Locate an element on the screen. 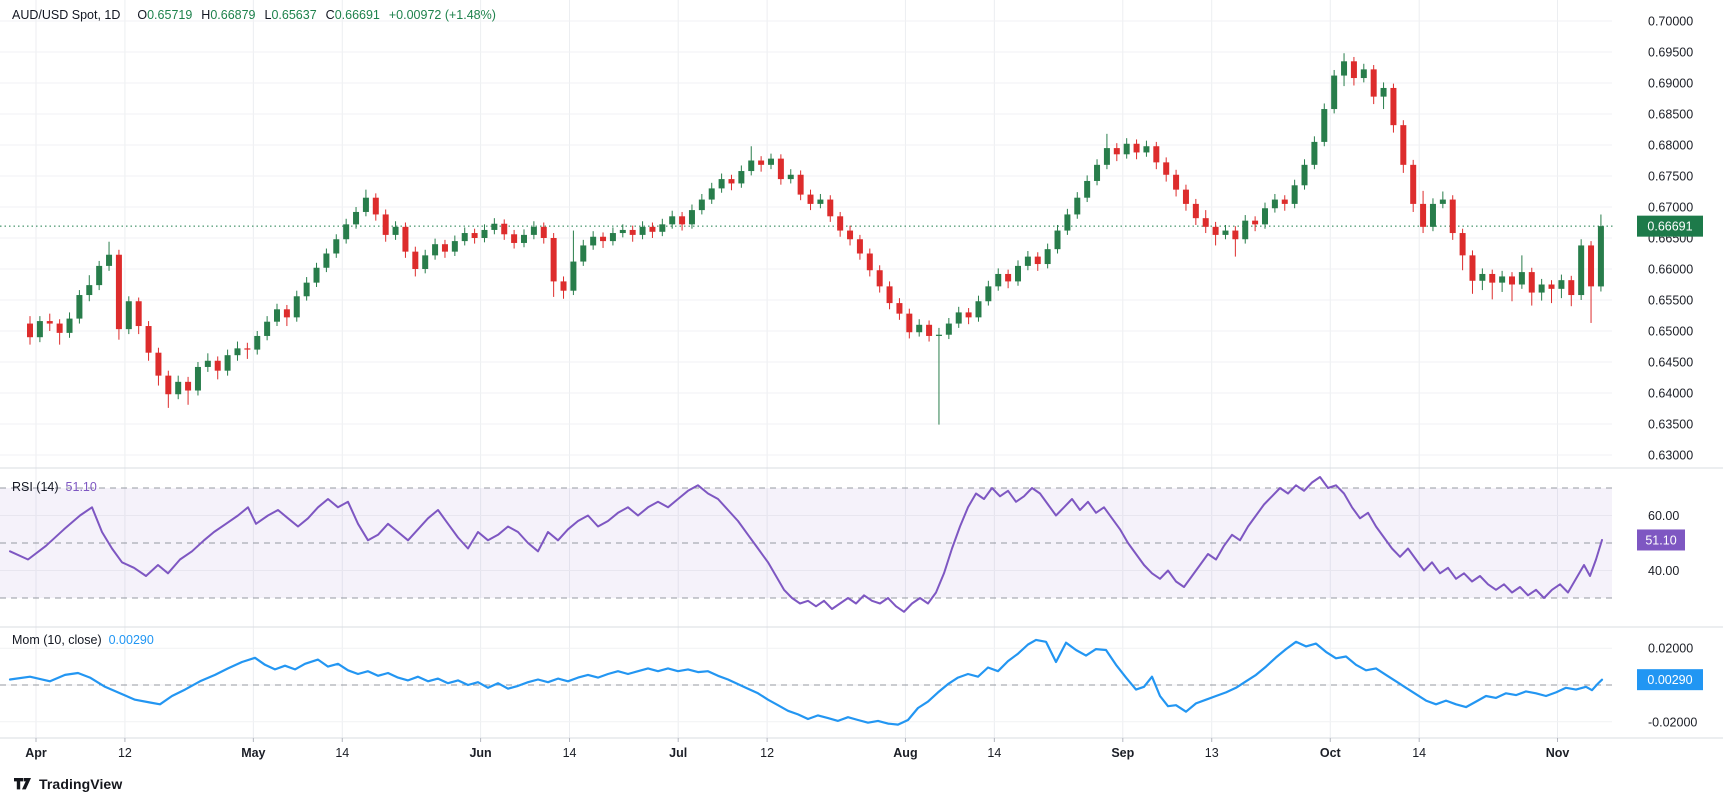 Image resolution: width=1723 pixels, height=803 pixels. mom-legend: Mom (10, close) 0.00290 is located at coordinates (83, 640).